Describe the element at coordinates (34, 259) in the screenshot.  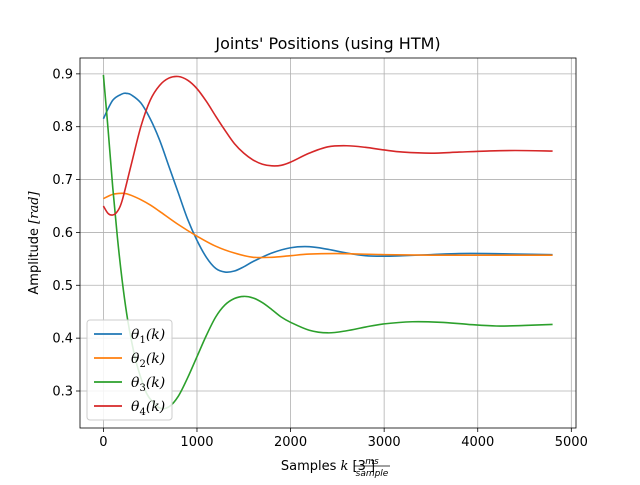
I see `y-axis-title-text: Amplitude` at that location.